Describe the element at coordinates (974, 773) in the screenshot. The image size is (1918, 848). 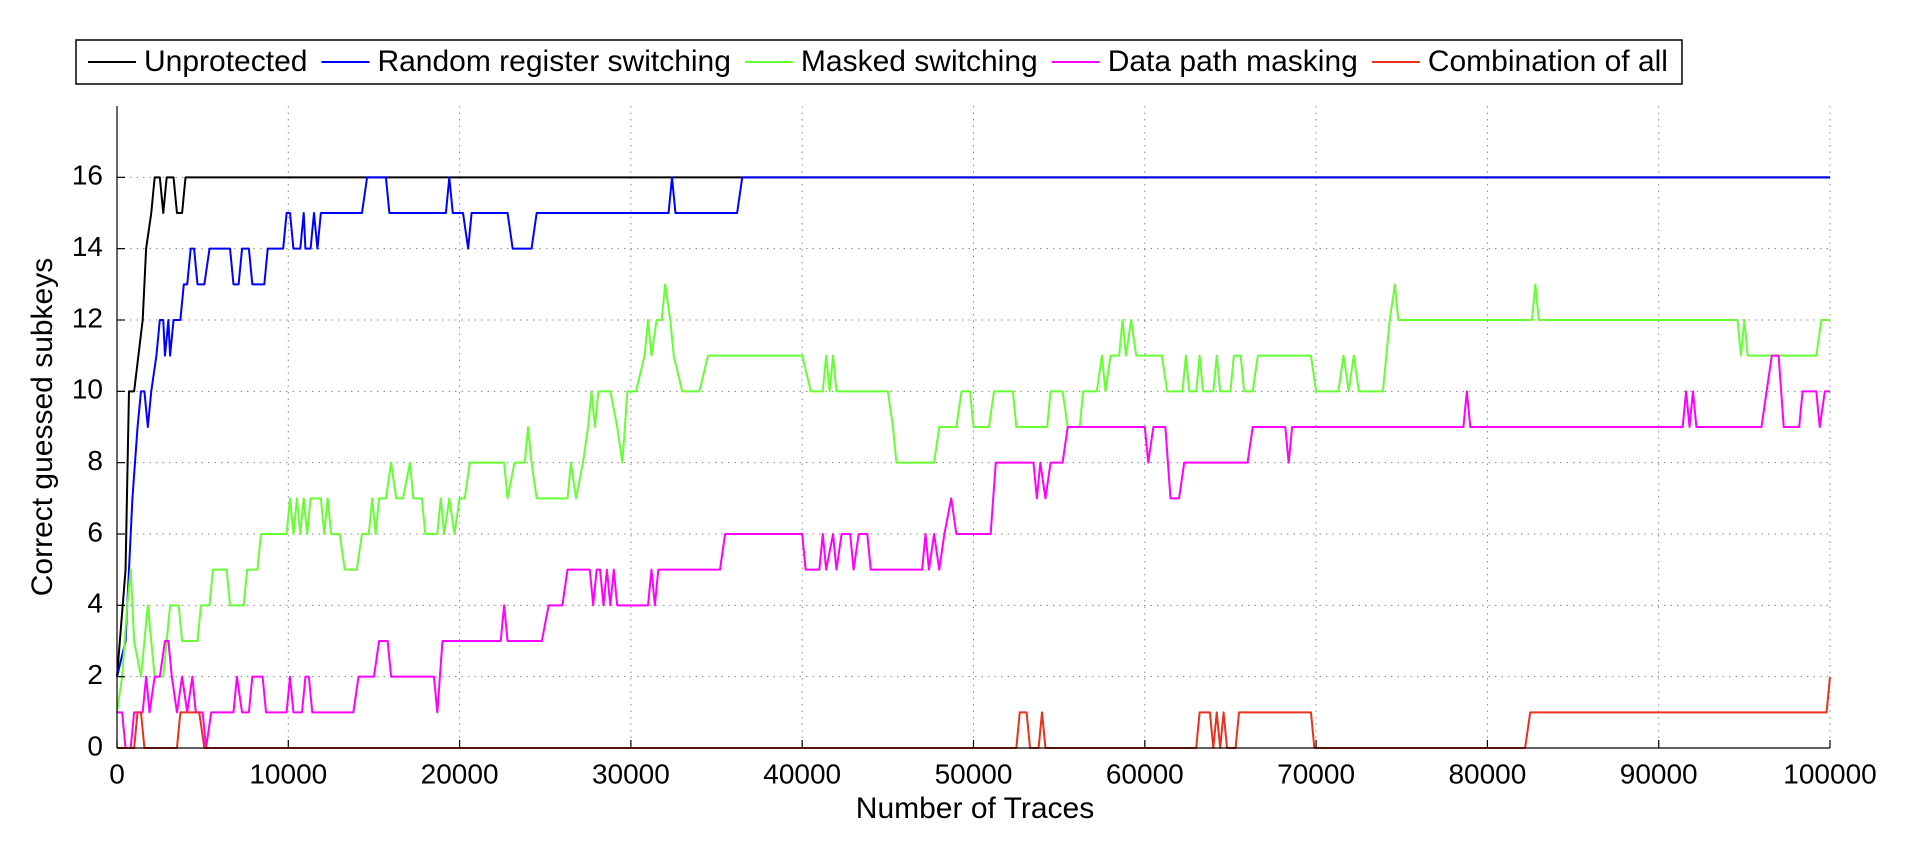
I see `x-tick-label: 50000` at that location.